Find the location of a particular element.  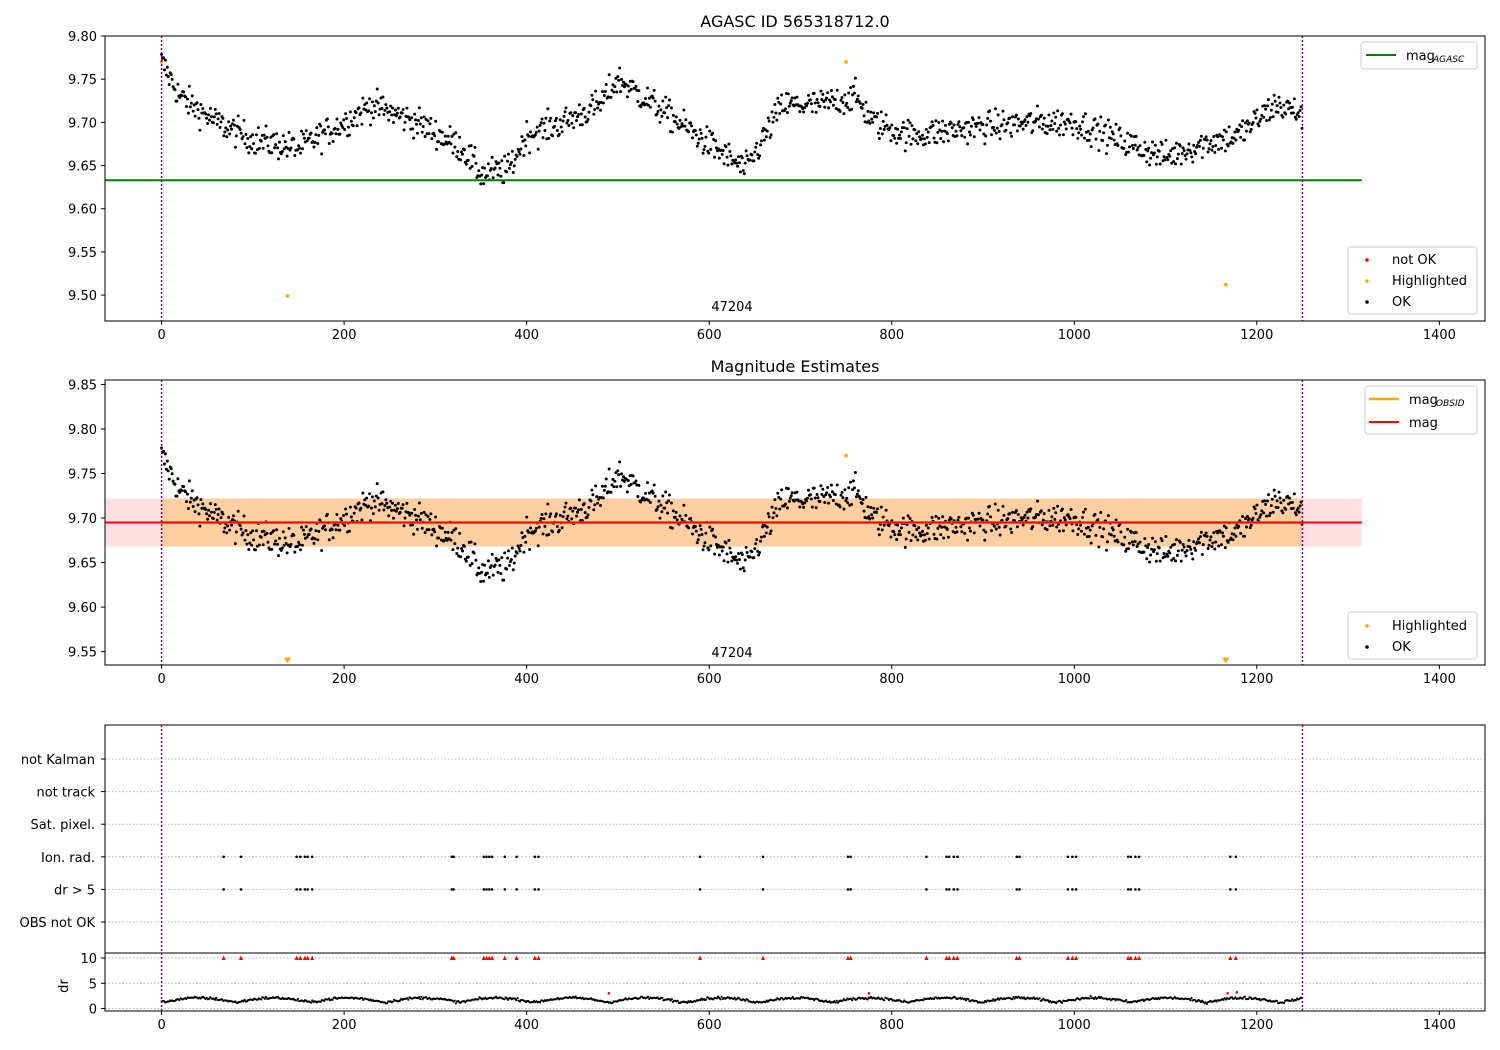

panel2-xtick-label: 600 is located at coordinates (709, 679).